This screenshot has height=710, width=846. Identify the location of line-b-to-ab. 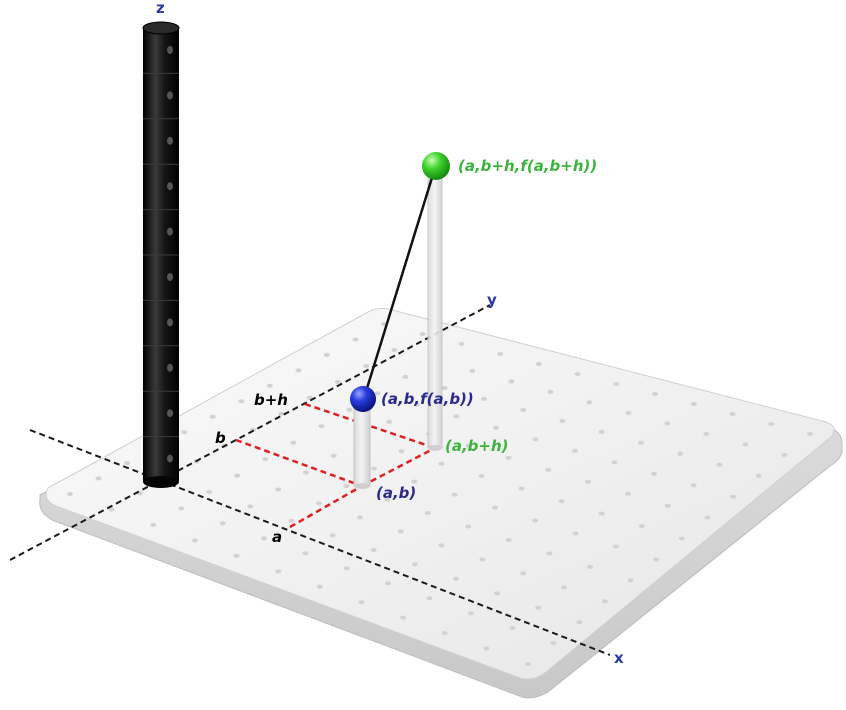
(299, 463).